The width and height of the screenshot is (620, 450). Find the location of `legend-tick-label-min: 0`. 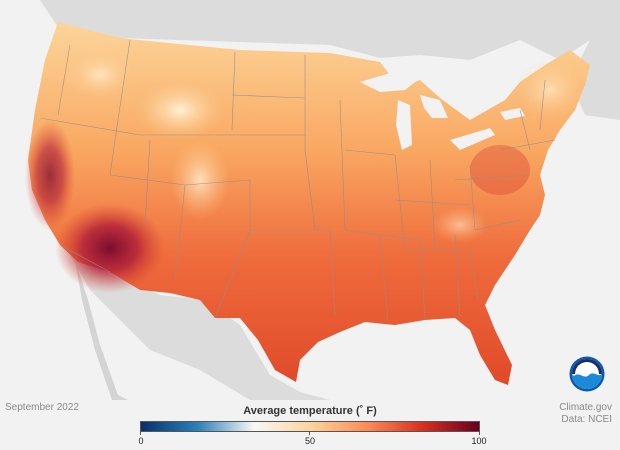

legend-tick-label-min: 0 is located at coordinates (141, 441).